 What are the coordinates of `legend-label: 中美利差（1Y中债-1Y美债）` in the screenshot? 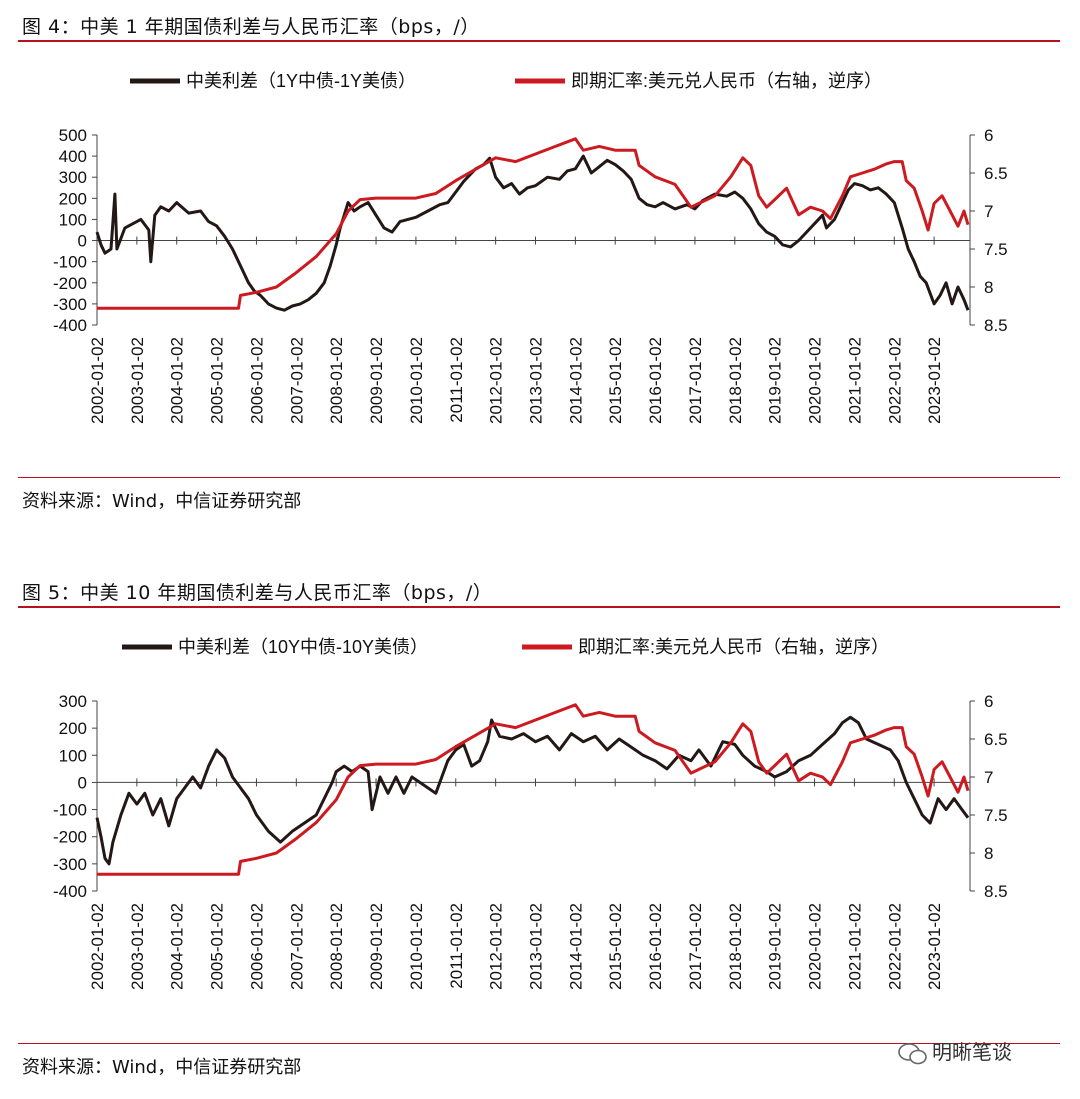 It's located at (301, 81).